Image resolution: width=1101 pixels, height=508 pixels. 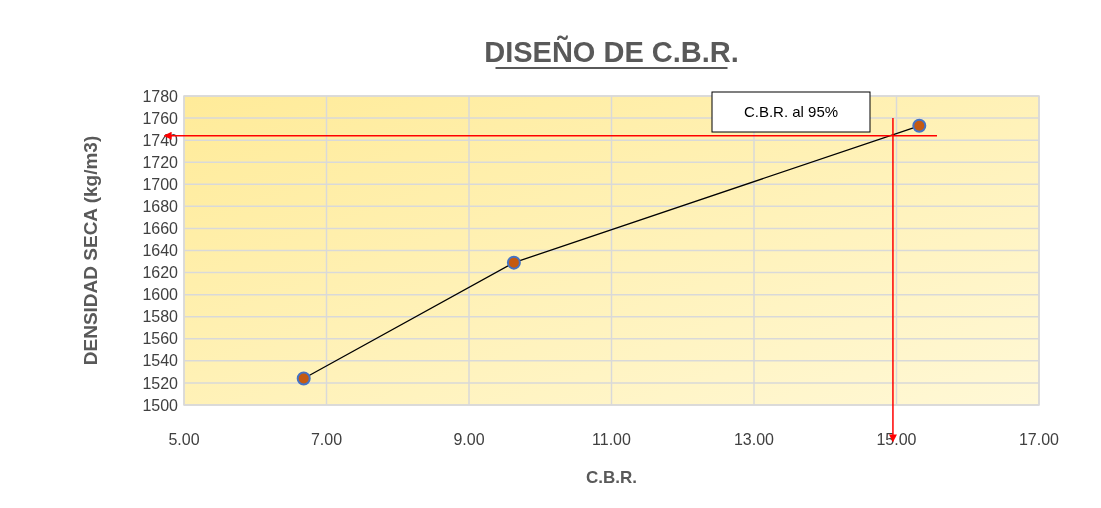 I want to click on y-tick-label: 1500, so click(x=160, y=405).